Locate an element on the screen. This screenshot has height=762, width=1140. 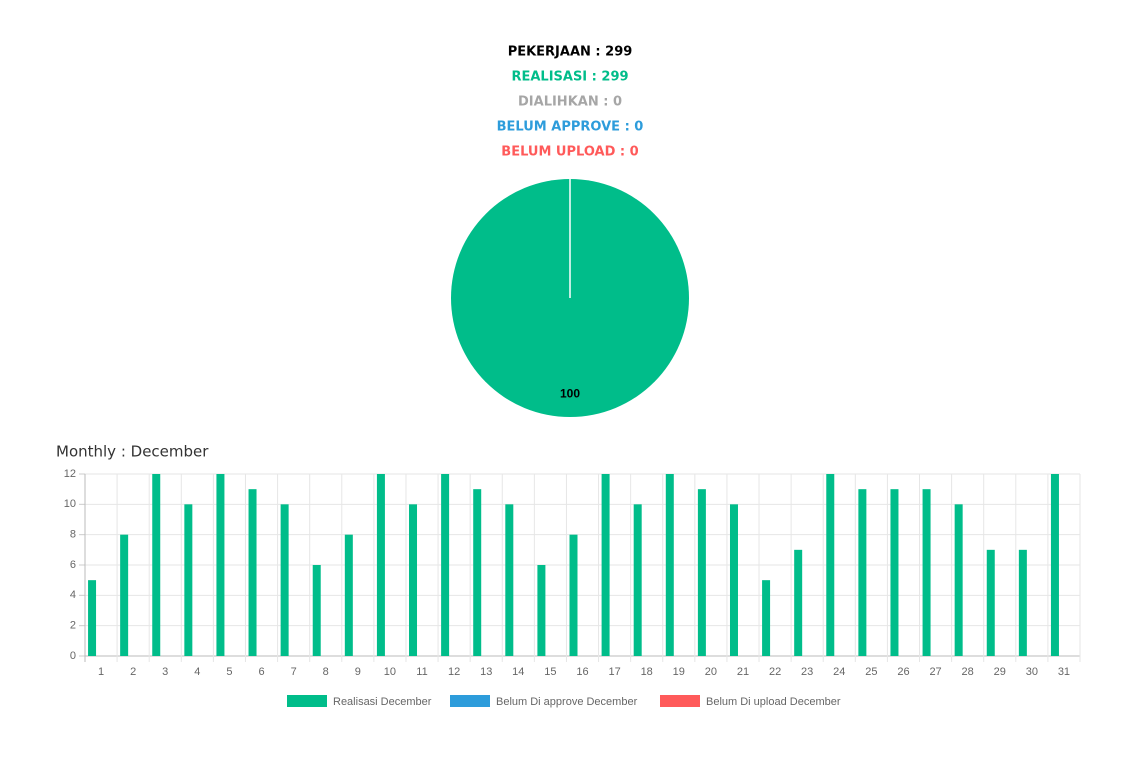
x-tick-label: 22 is located at coordinates (775, 672).